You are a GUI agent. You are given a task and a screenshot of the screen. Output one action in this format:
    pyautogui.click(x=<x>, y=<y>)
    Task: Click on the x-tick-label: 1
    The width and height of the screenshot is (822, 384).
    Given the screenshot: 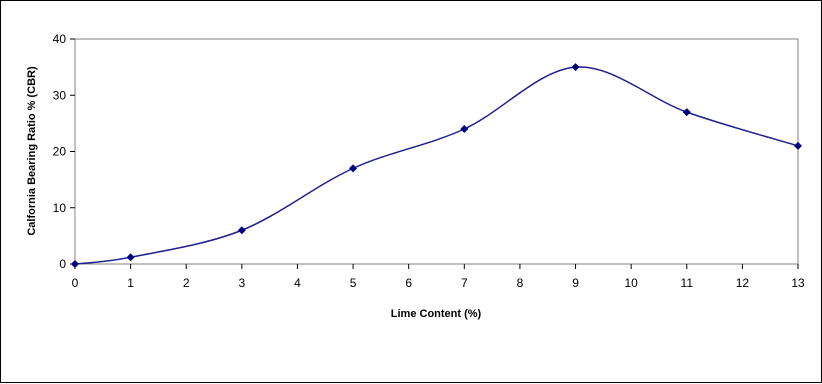 What is the action you would take?
    pyautogui.click(x=130, y=283)
    